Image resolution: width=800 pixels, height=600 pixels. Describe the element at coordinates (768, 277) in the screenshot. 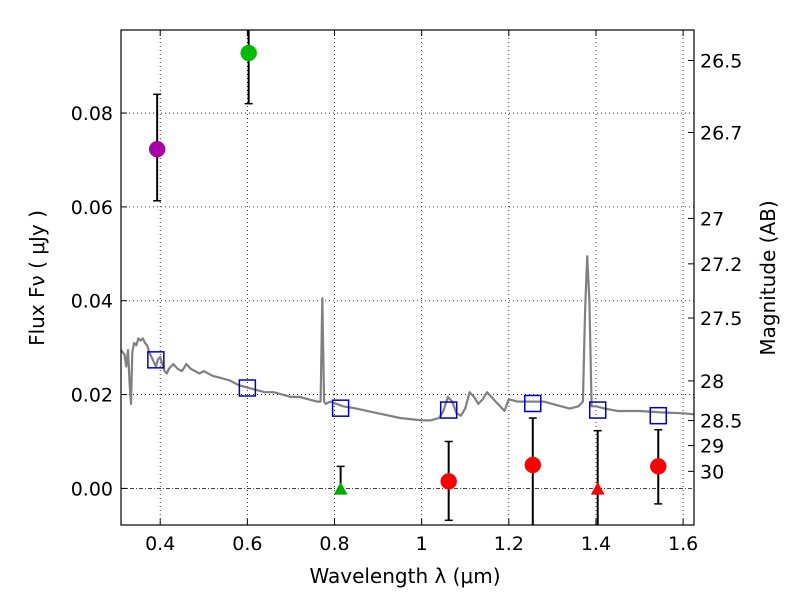

I see `y2-axis-label: Magnitude (AB)` at that location.